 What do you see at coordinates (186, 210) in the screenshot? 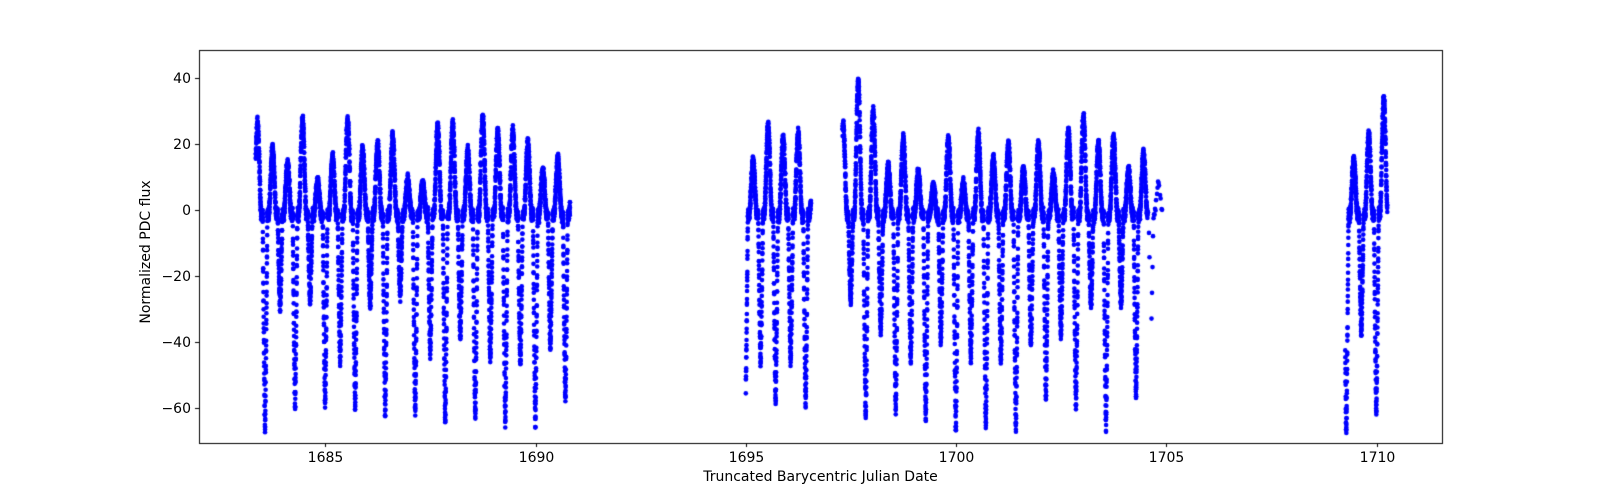
I see `y-tick-label: 0` at bounding box center [186, 210].